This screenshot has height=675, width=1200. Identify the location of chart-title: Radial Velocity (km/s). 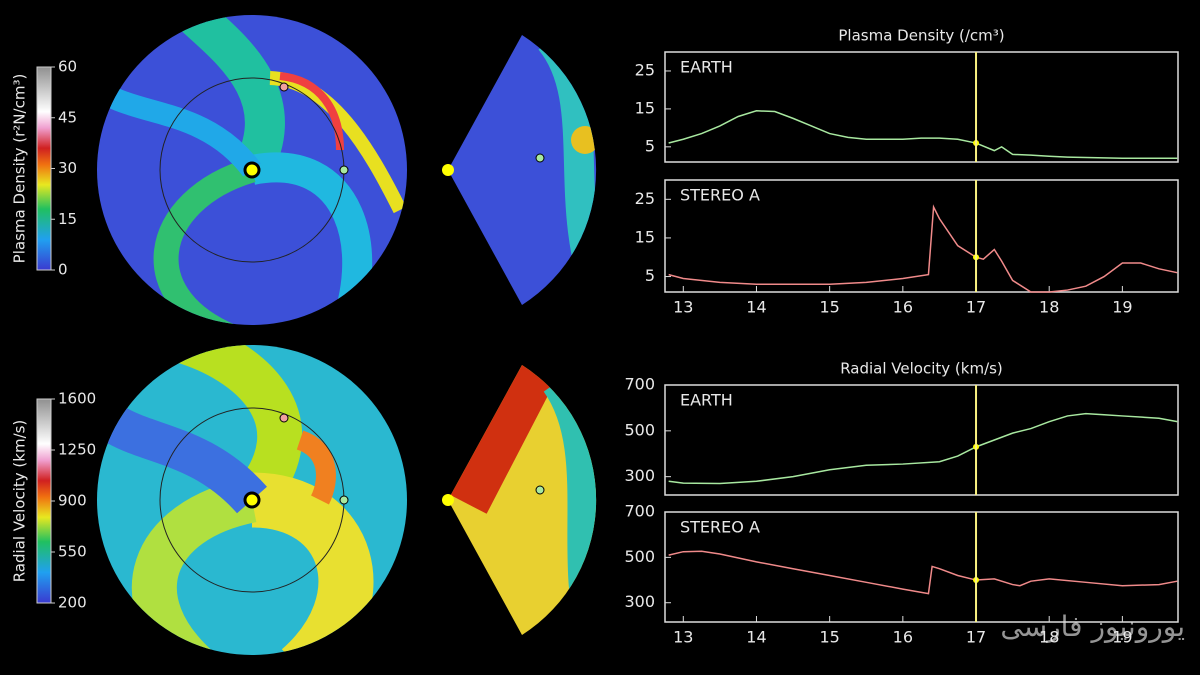
(921, 369).